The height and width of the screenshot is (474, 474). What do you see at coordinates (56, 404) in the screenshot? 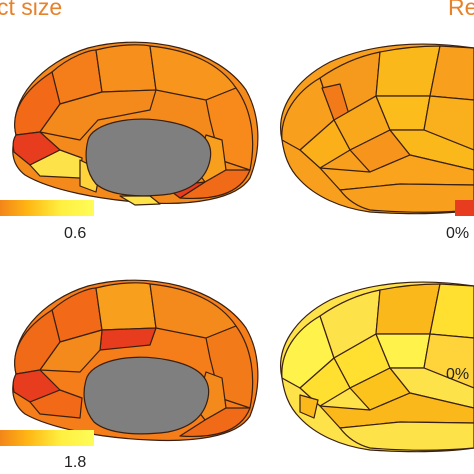
I see `region-orange-ventral` at bounding box center [56, 404].